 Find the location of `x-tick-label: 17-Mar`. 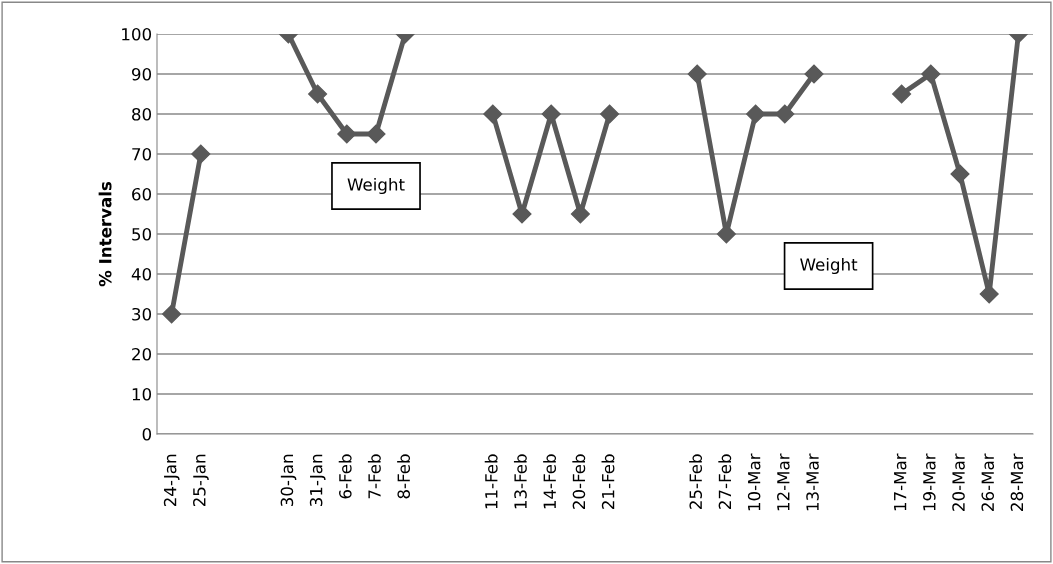

x-tick-label: 17-Mar is located at coordinates (900, 482).